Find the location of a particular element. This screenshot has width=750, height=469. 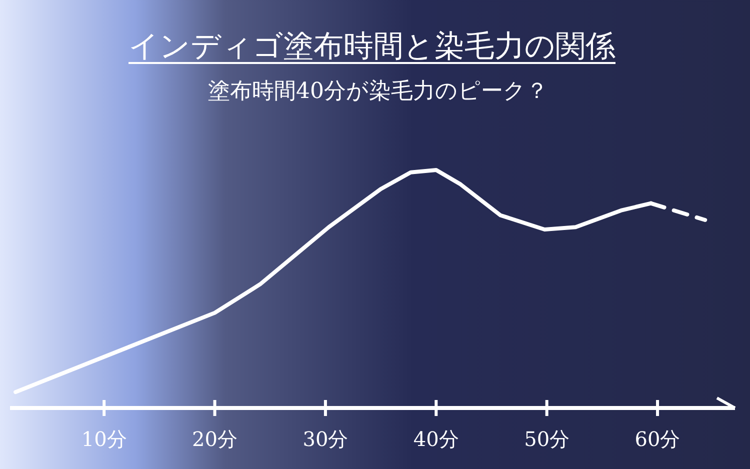

x-tick-label: 20分 is located at coordinates (215, 439).